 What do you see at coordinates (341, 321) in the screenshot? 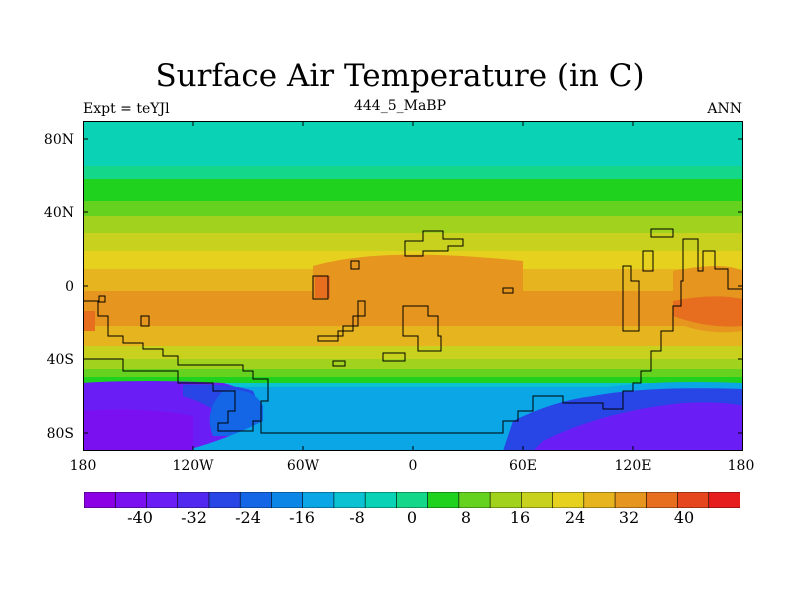
I see `outline-island-chain` at bounding box center [341, 321].